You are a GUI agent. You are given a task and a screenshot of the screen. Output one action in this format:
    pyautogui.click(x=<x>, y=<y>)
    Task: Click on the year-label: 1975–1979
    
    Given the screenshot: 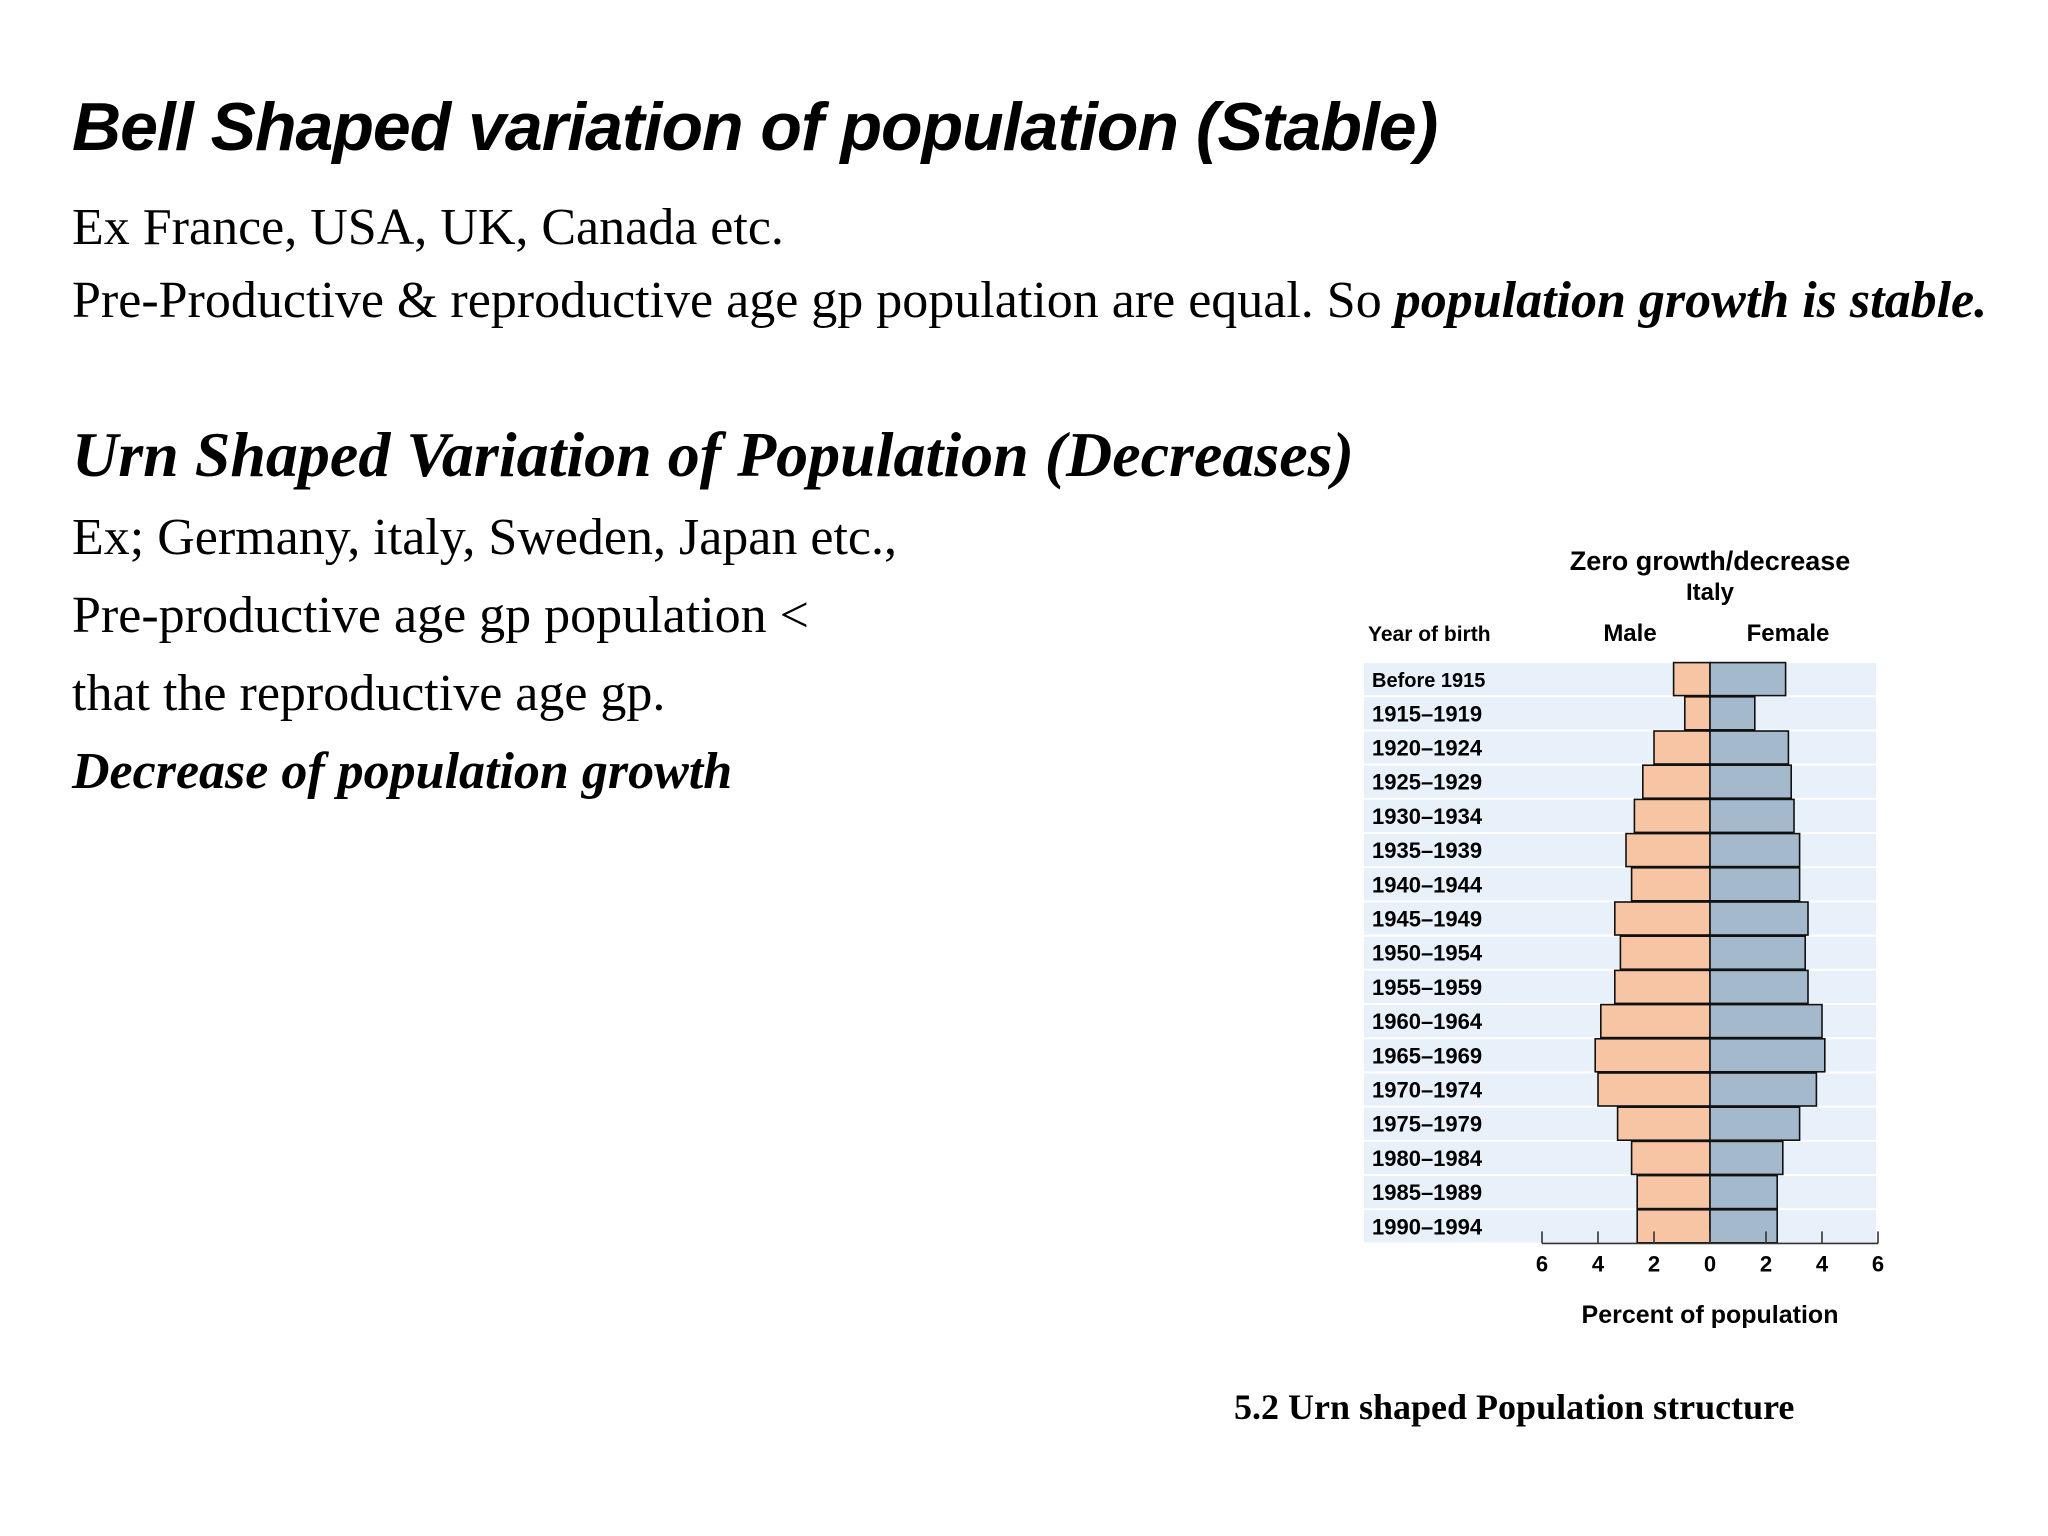 What is the action you would take?
    pyautogui.click(x=1427, y=1124)
    